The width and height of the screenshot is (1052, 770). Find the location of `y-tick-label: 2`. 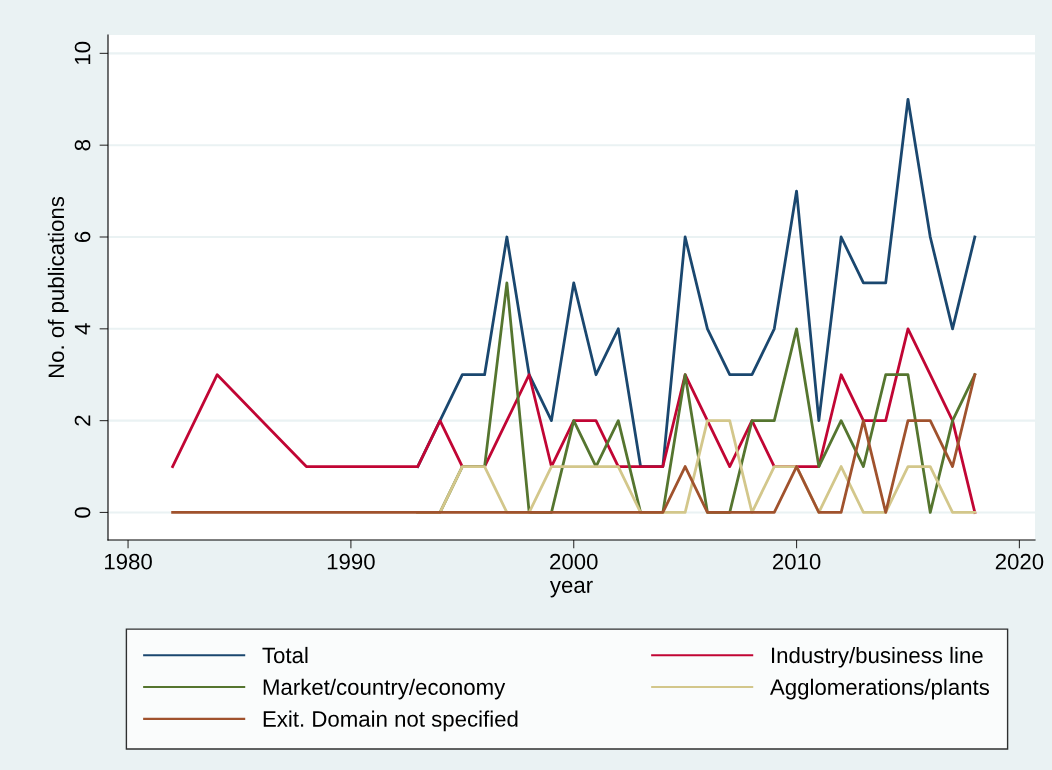

y-tick-label: 2 is located at coordinates (82, 420).